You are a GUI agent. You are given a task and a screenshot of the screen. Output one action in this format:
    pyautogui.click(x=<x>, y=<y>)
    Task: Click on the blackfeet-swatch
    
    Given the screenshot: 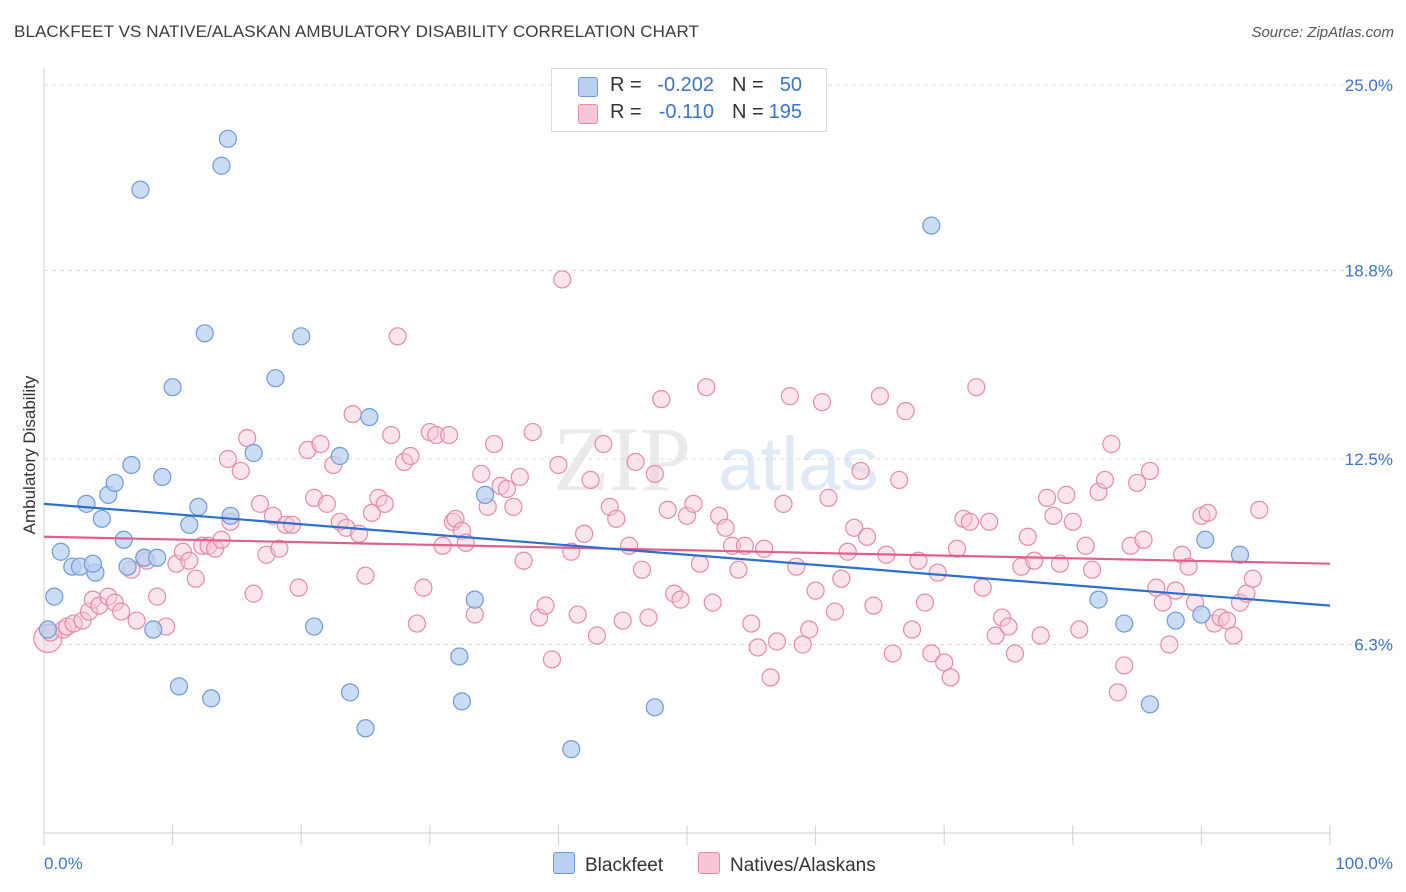 What is the action you would take?
    pyautogui.click(x=564, y=863)
    